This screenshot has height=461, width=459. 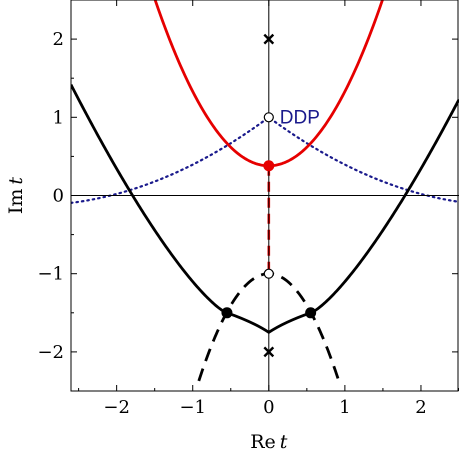 I want to click on x-axis-title-prefix: Re, so click(x=263, y=442).